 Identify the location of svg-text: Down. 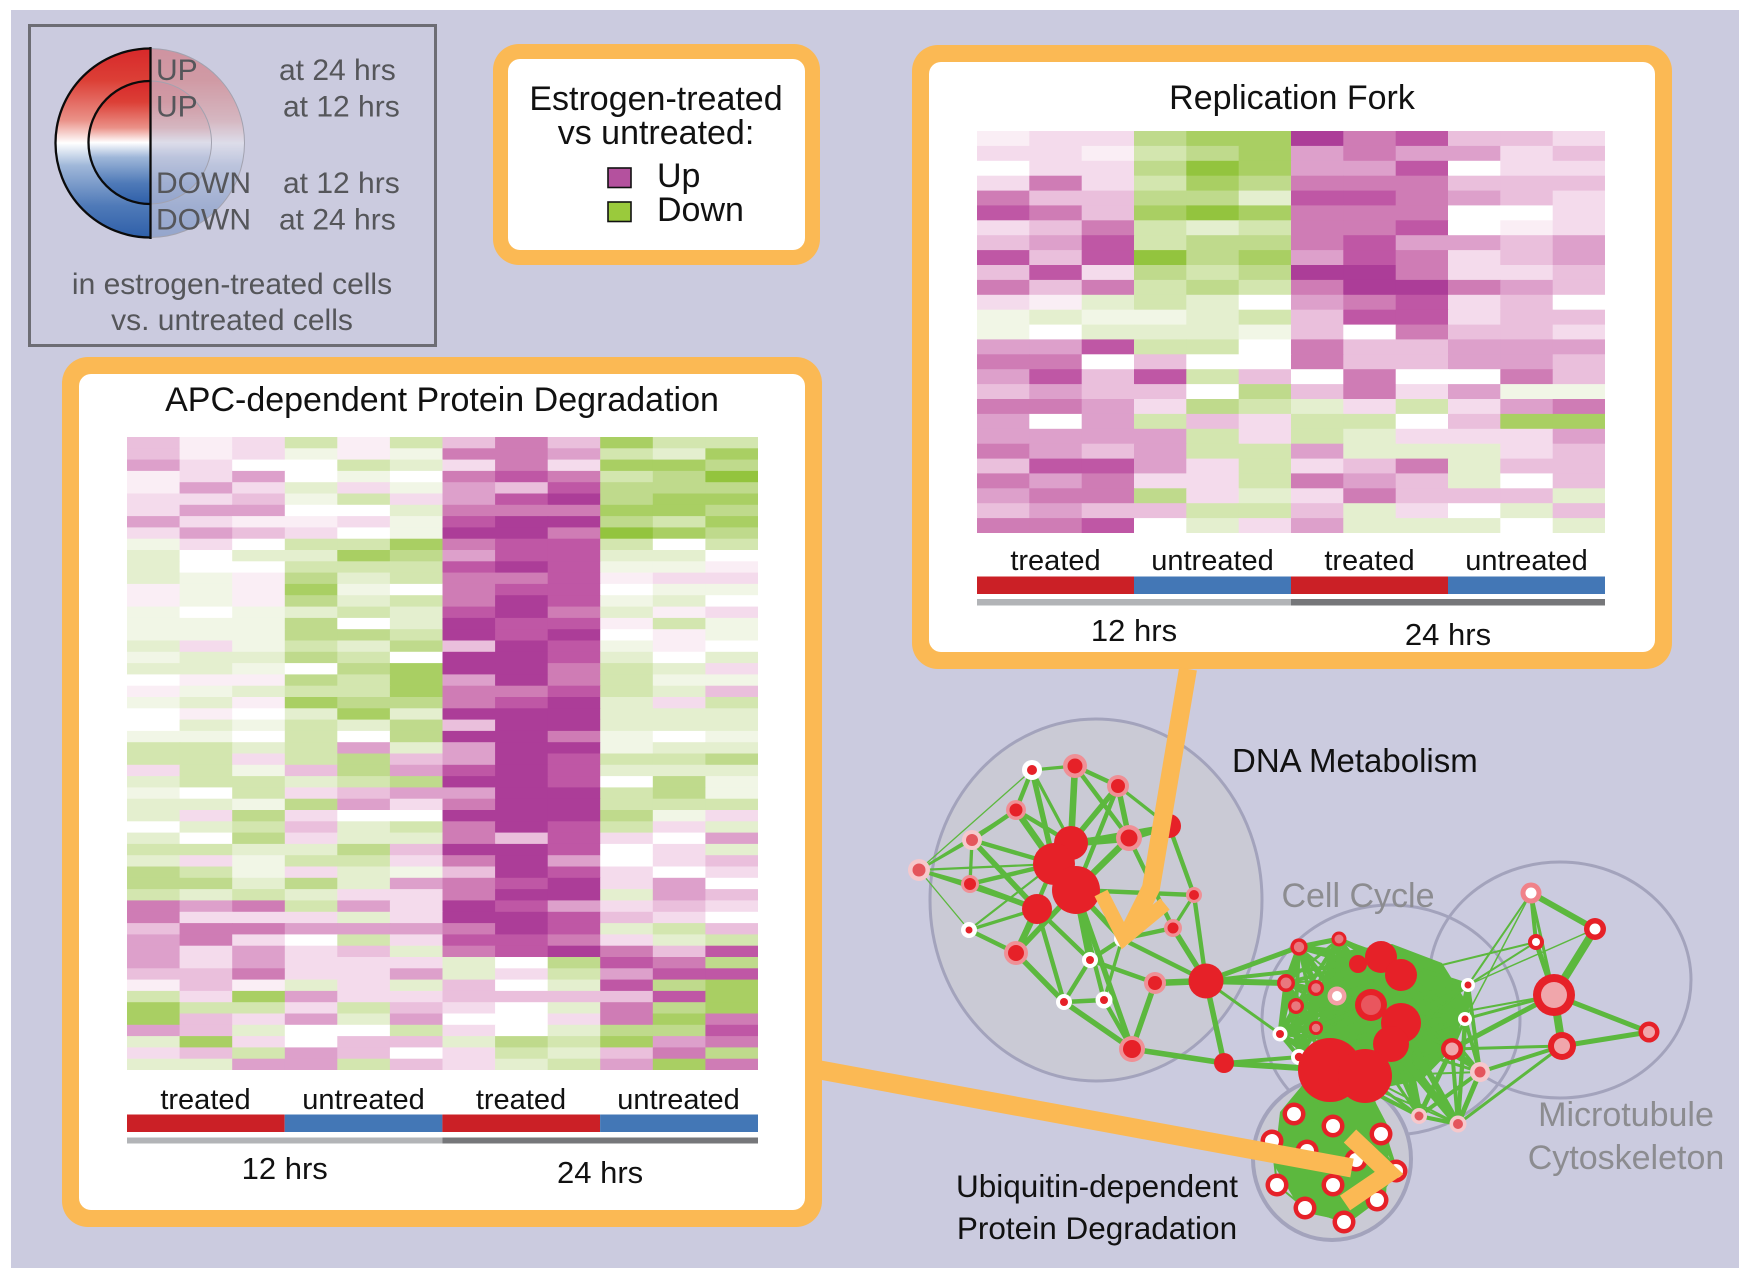
(700, 210).